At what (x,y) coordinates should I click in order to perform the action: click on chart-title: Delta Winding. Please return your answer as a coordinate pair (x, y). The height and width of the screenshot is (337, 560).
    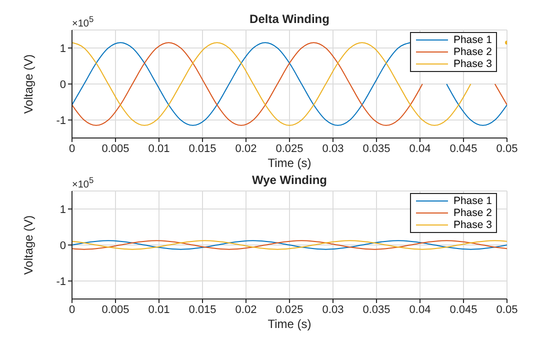
    Looking at the image, I should click on (290, 19).